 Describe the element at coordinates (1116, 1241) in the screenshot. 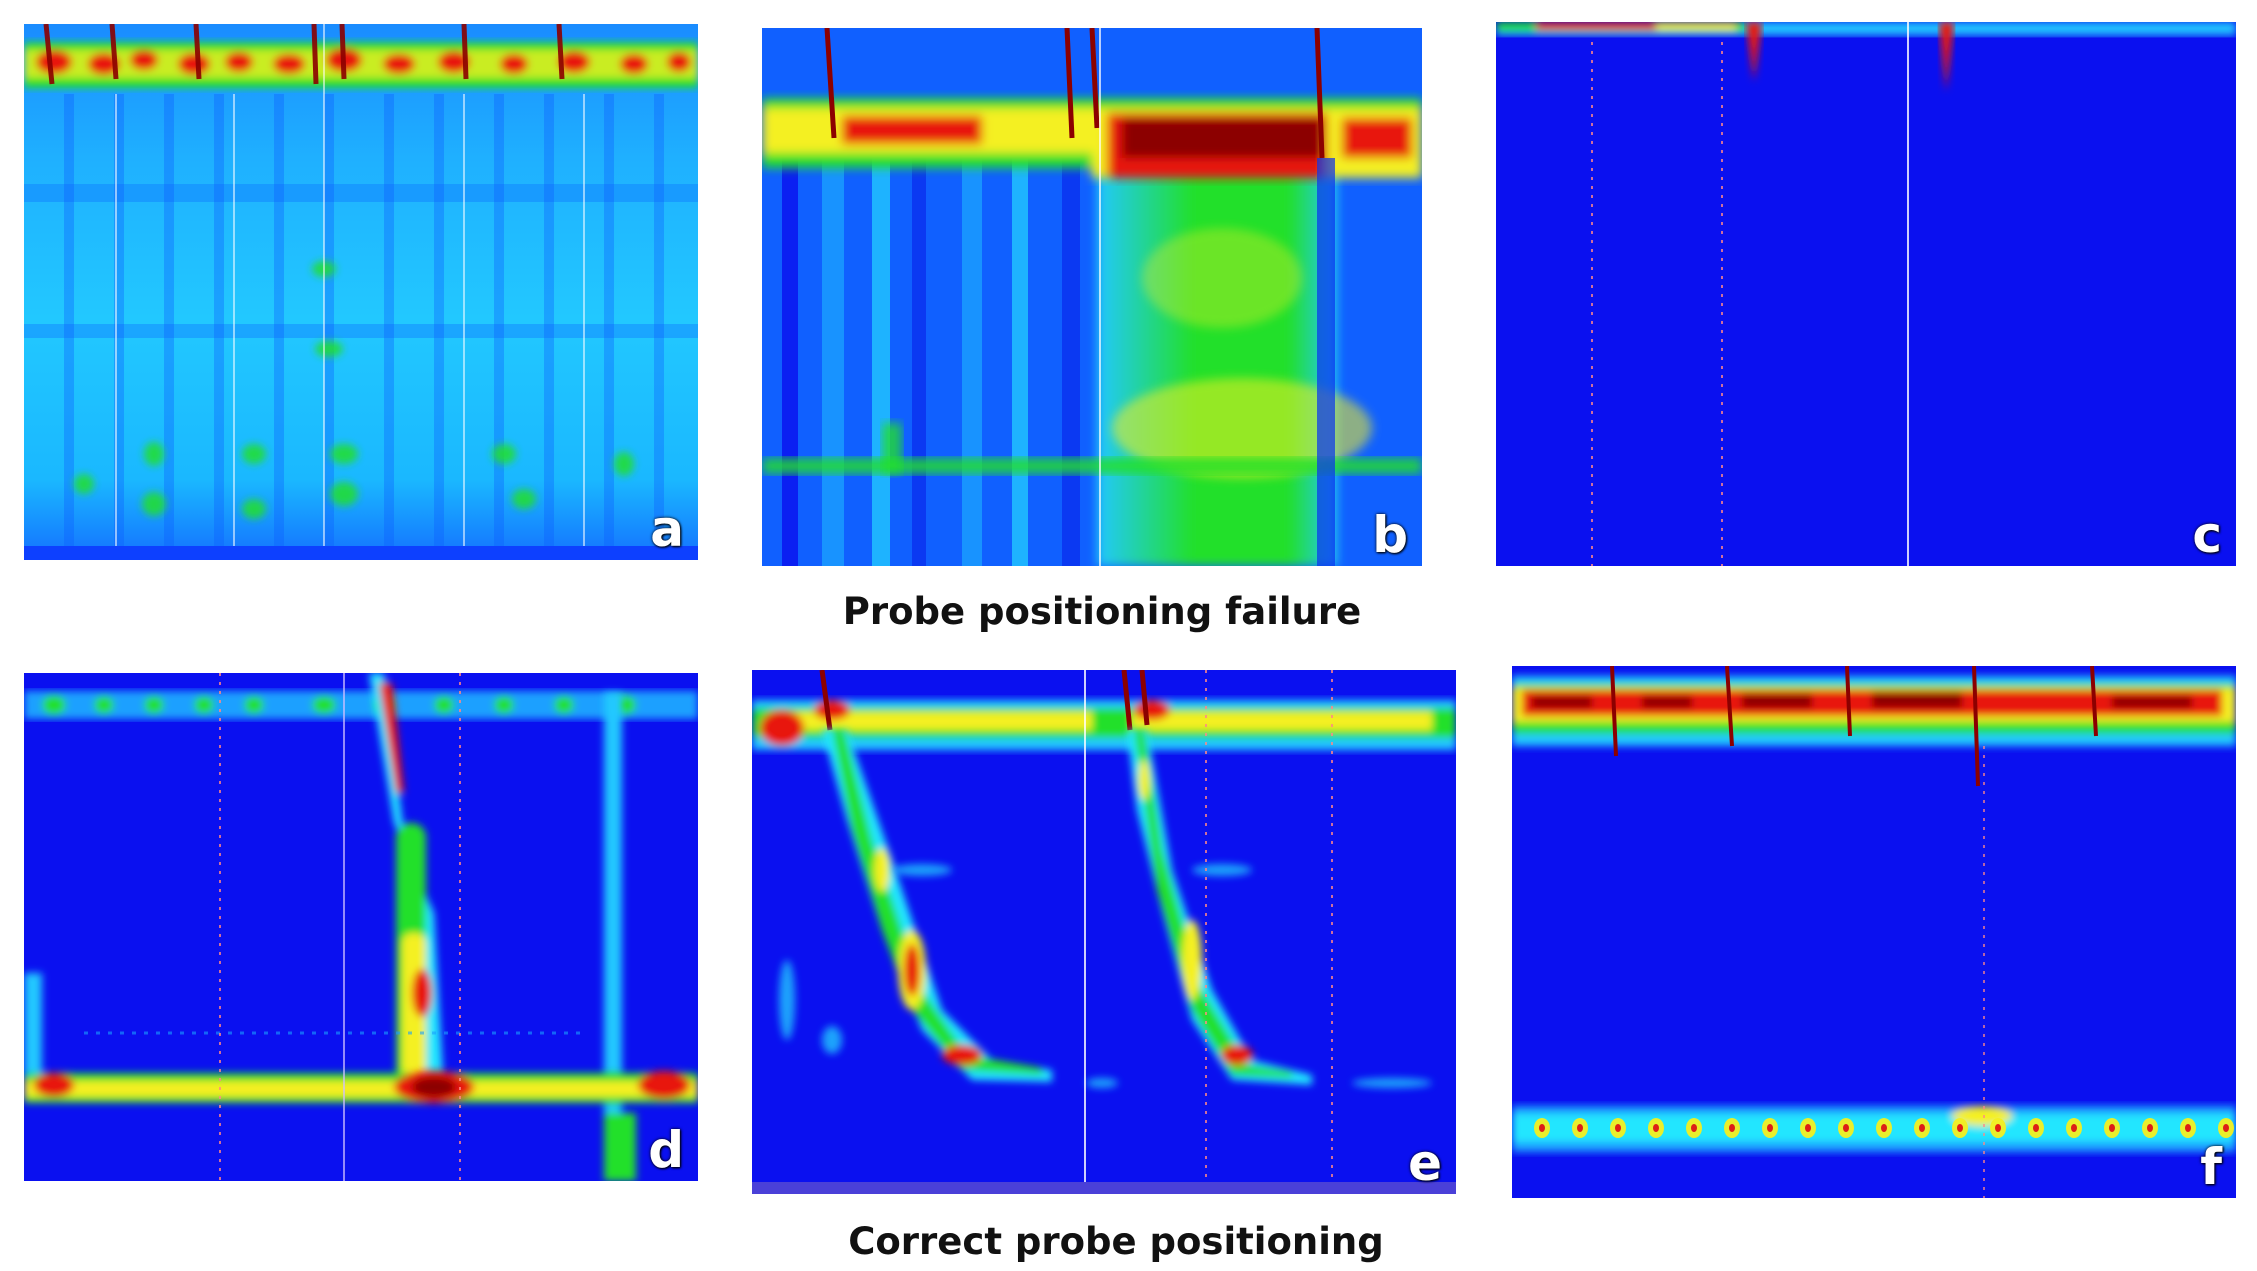

I see `caption-correct-probe-positioning: Correct probe positioning` at that location.